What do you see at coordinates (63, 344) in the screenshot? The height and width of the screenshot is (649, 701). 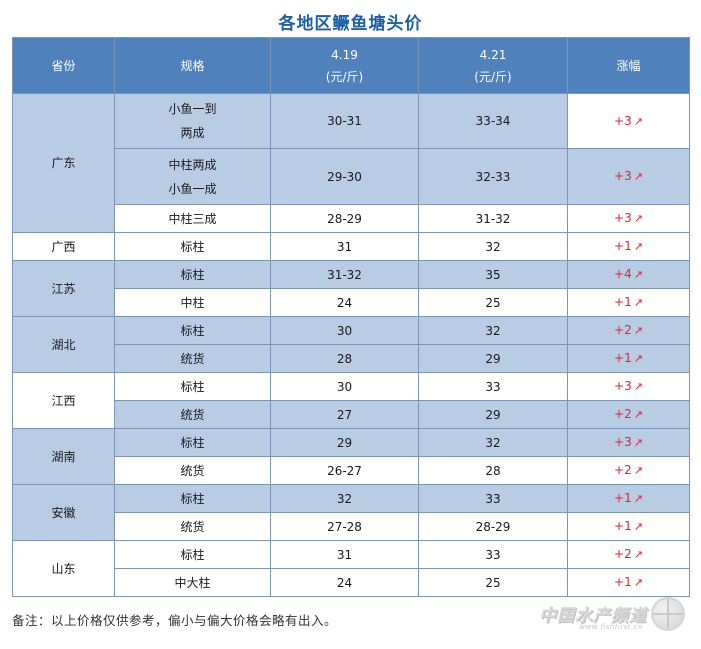 I see `province-cell: 湖北` at bounding box center [63, 344].